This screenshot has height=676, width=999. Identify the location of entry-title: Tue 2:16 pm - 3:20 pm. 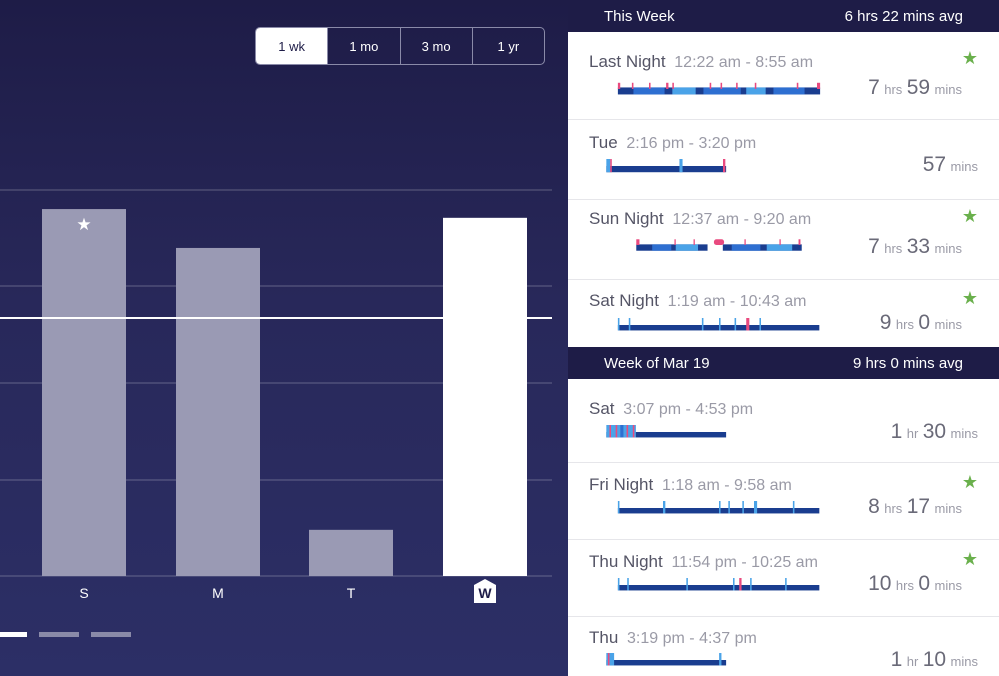
(672, 143).